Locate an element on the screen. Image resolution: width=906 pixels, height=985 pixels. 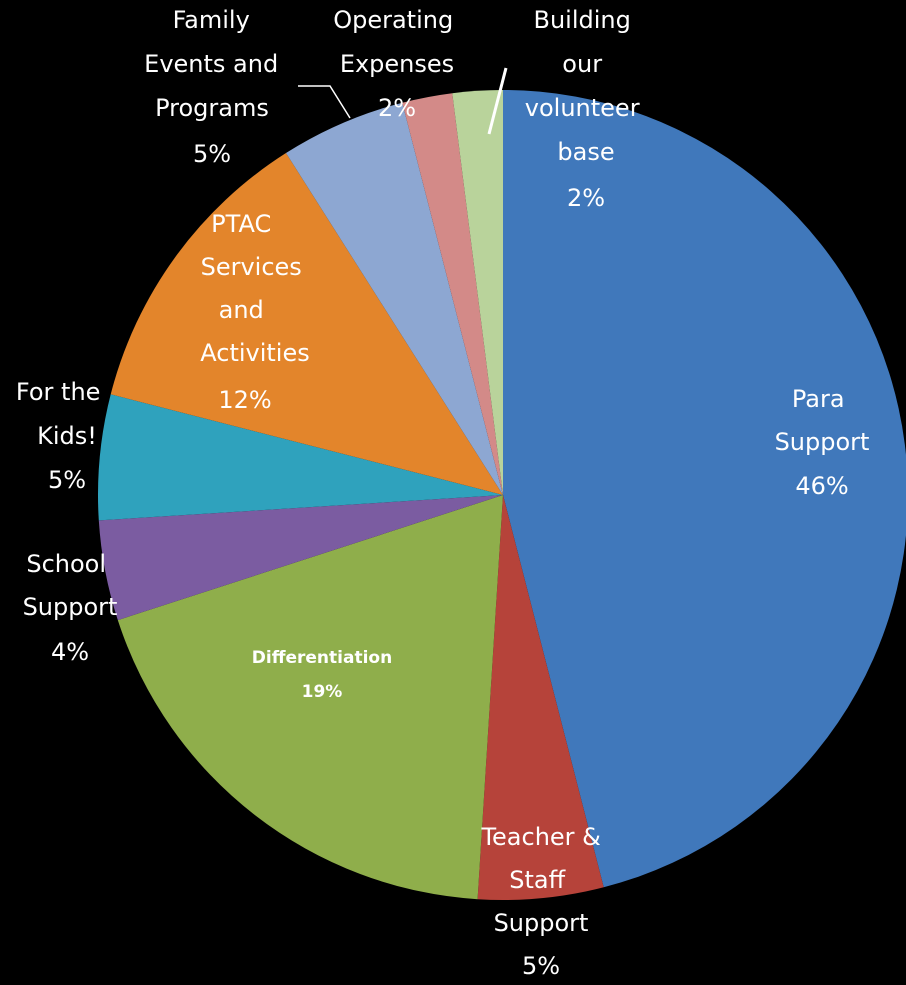
slice-label: PTAC Services and Activities is located at coordinates (255, 288).